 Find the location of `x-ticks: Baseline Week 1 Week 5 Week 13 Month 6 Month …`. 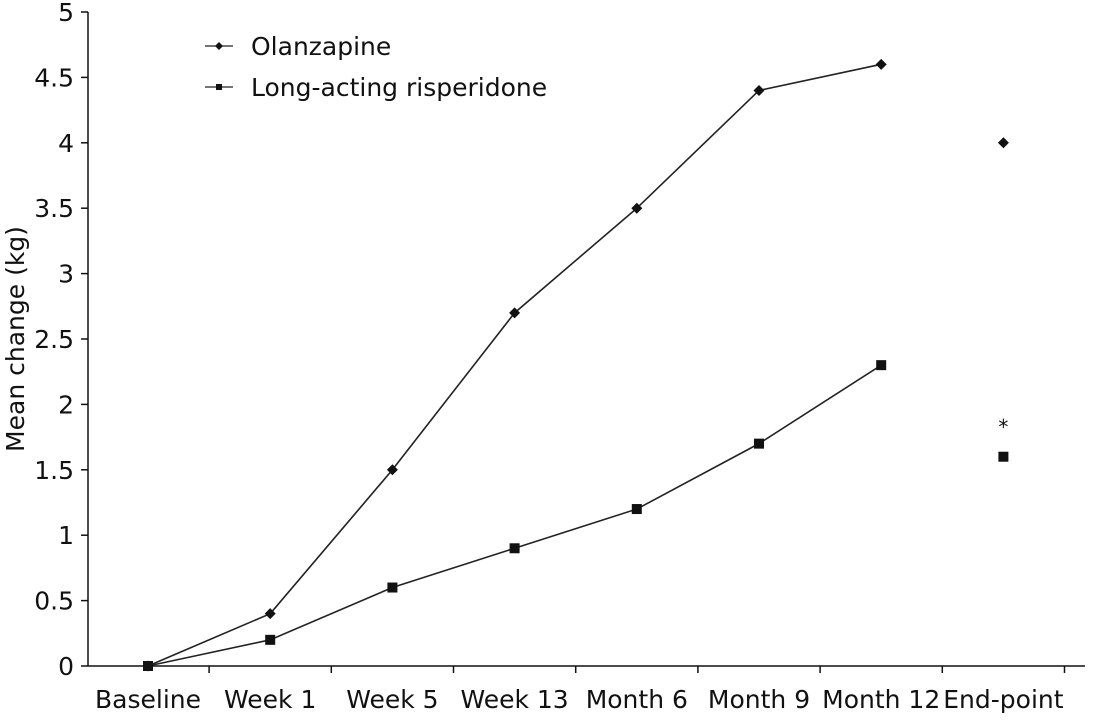

x-ticks: Baseline Week 1 Week 5 Week 13 Month 6 Month … is located at coordinates (580, 690).